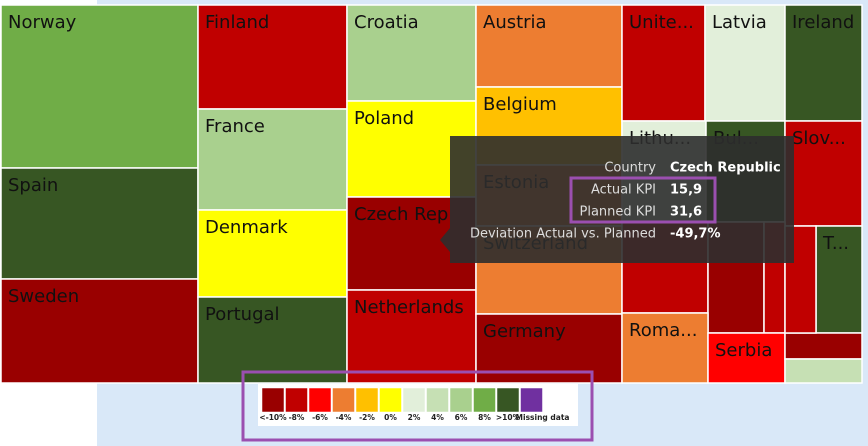 The height and width of the screenshot is (446, 868). Describe the element at coordinates (237, 22) in the screenshot. I see `tile-label: Finland` at that location.